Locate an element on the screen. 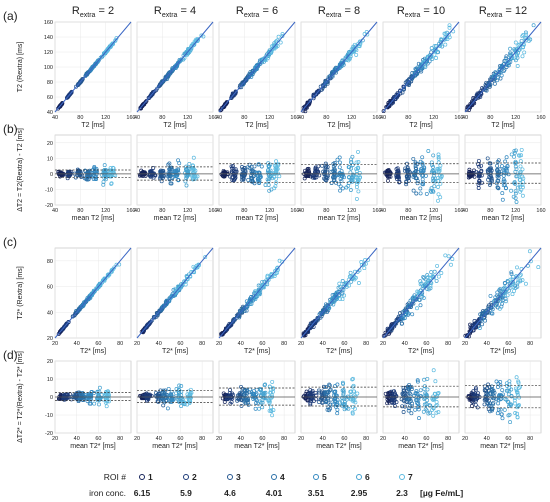 This screenshot has width=550, height=502. legend-roi-value: 6 is located at coordinates (367, 477).